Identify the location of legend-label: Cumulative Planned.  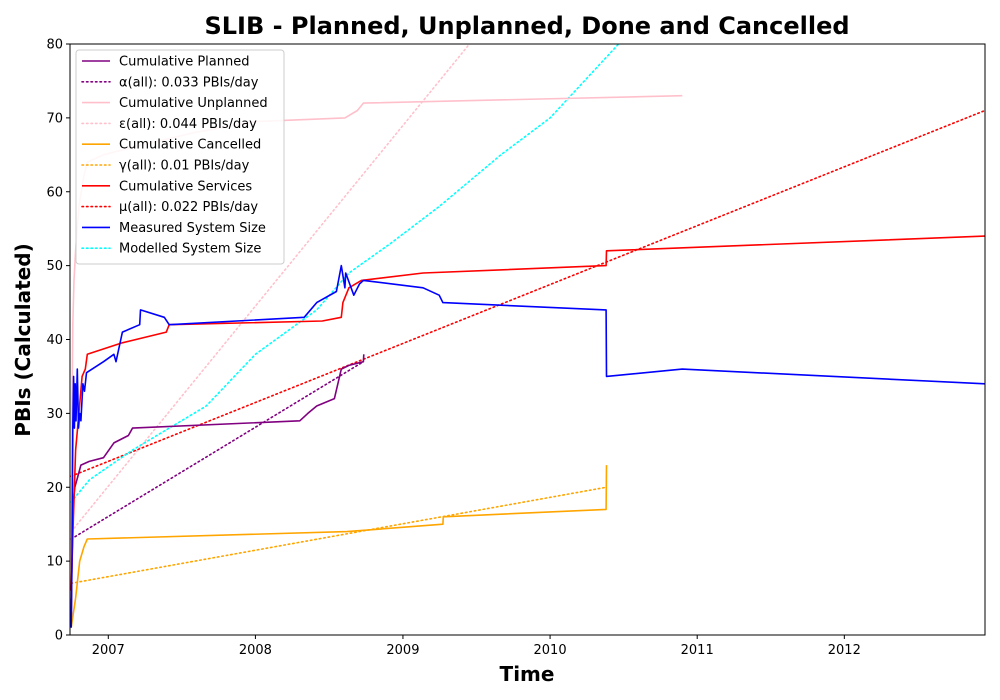
(184, 62).